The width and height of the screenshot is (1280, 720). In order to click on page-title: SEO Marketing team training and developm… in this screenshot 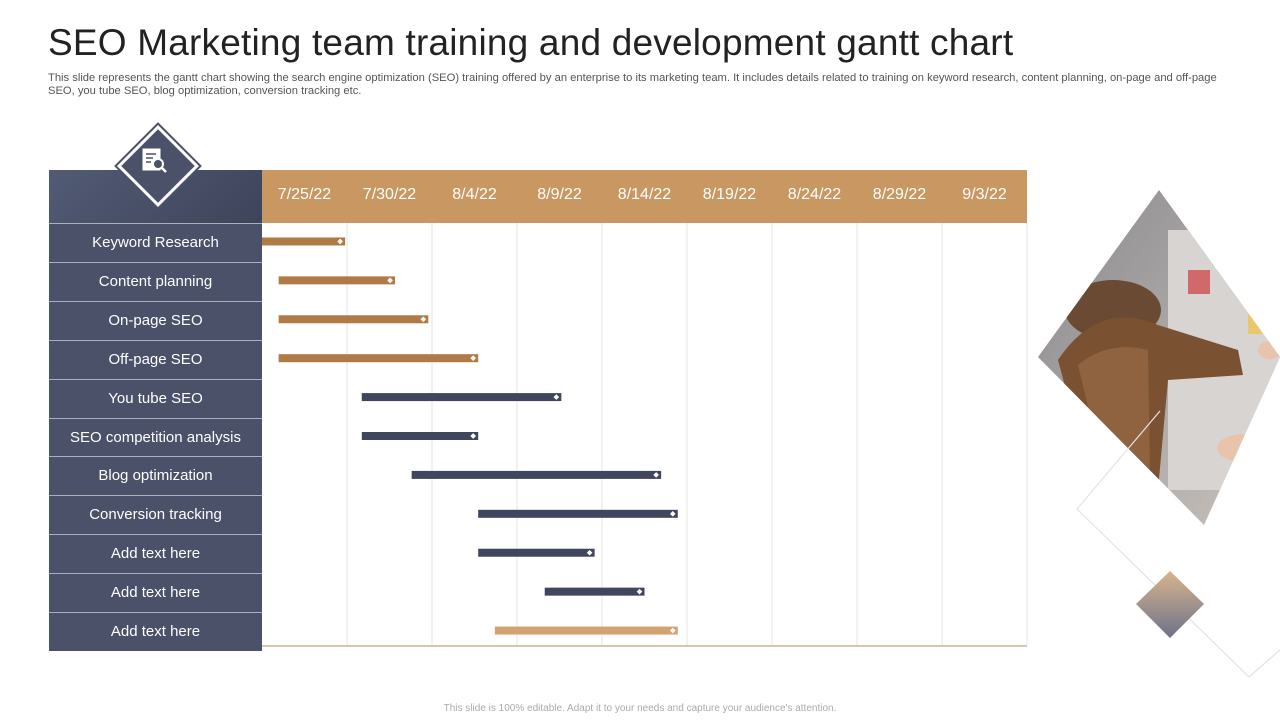, I will do `click(531, 42)`.